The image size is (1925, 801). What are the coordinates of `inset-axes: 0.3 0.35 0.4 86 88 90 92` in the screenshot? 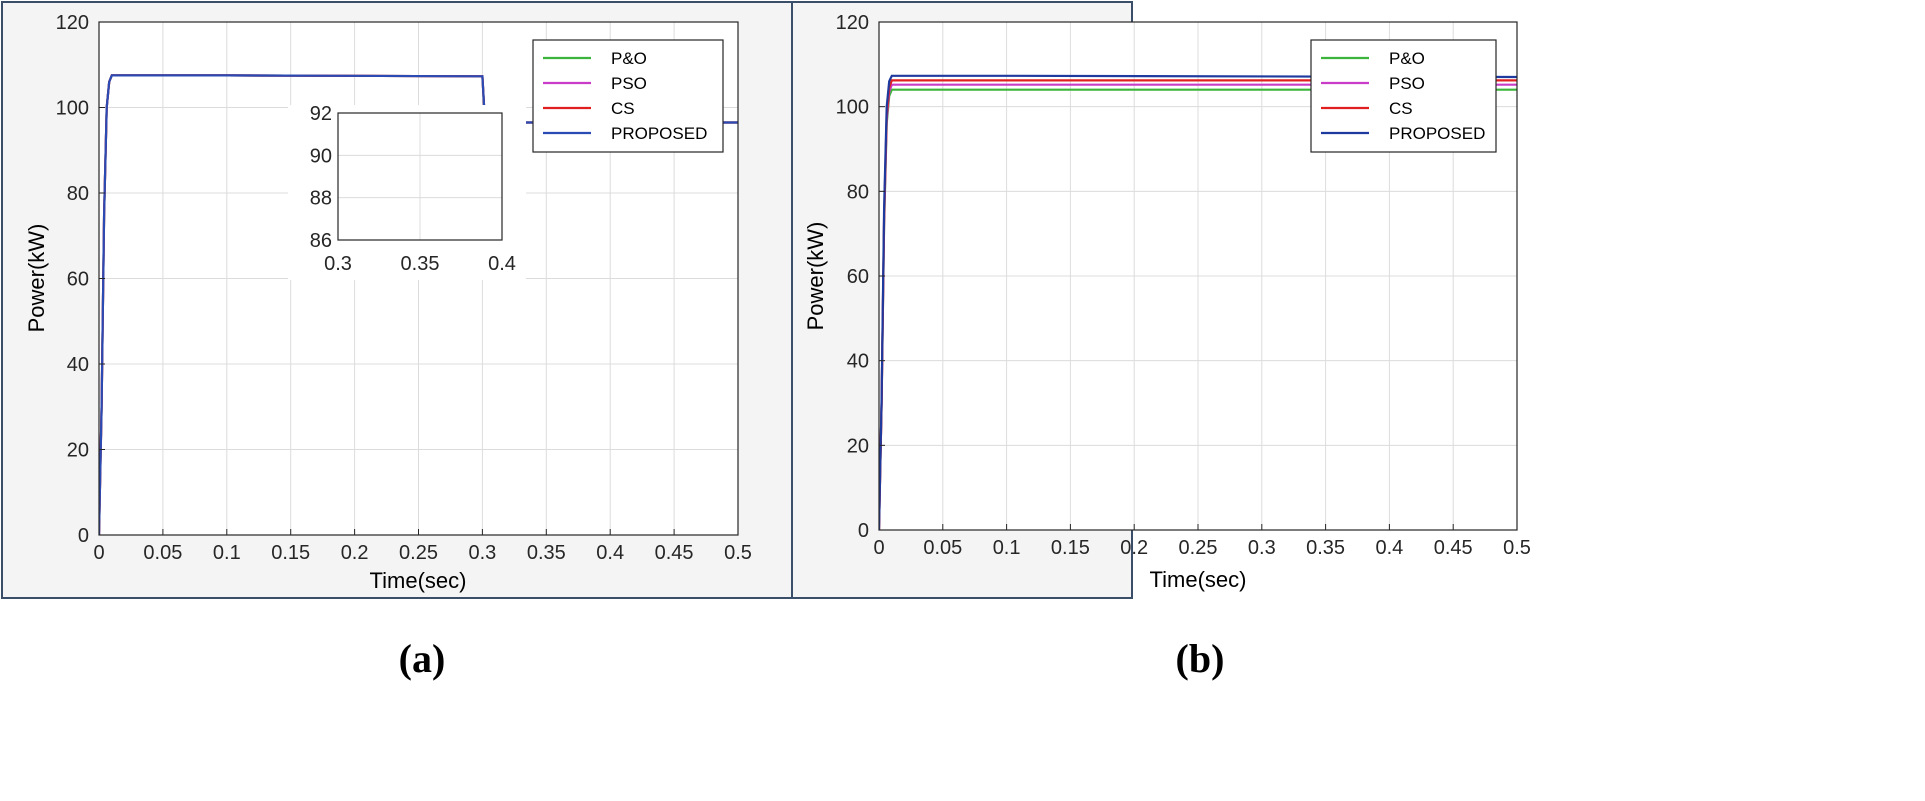 It's located at (407, 191).